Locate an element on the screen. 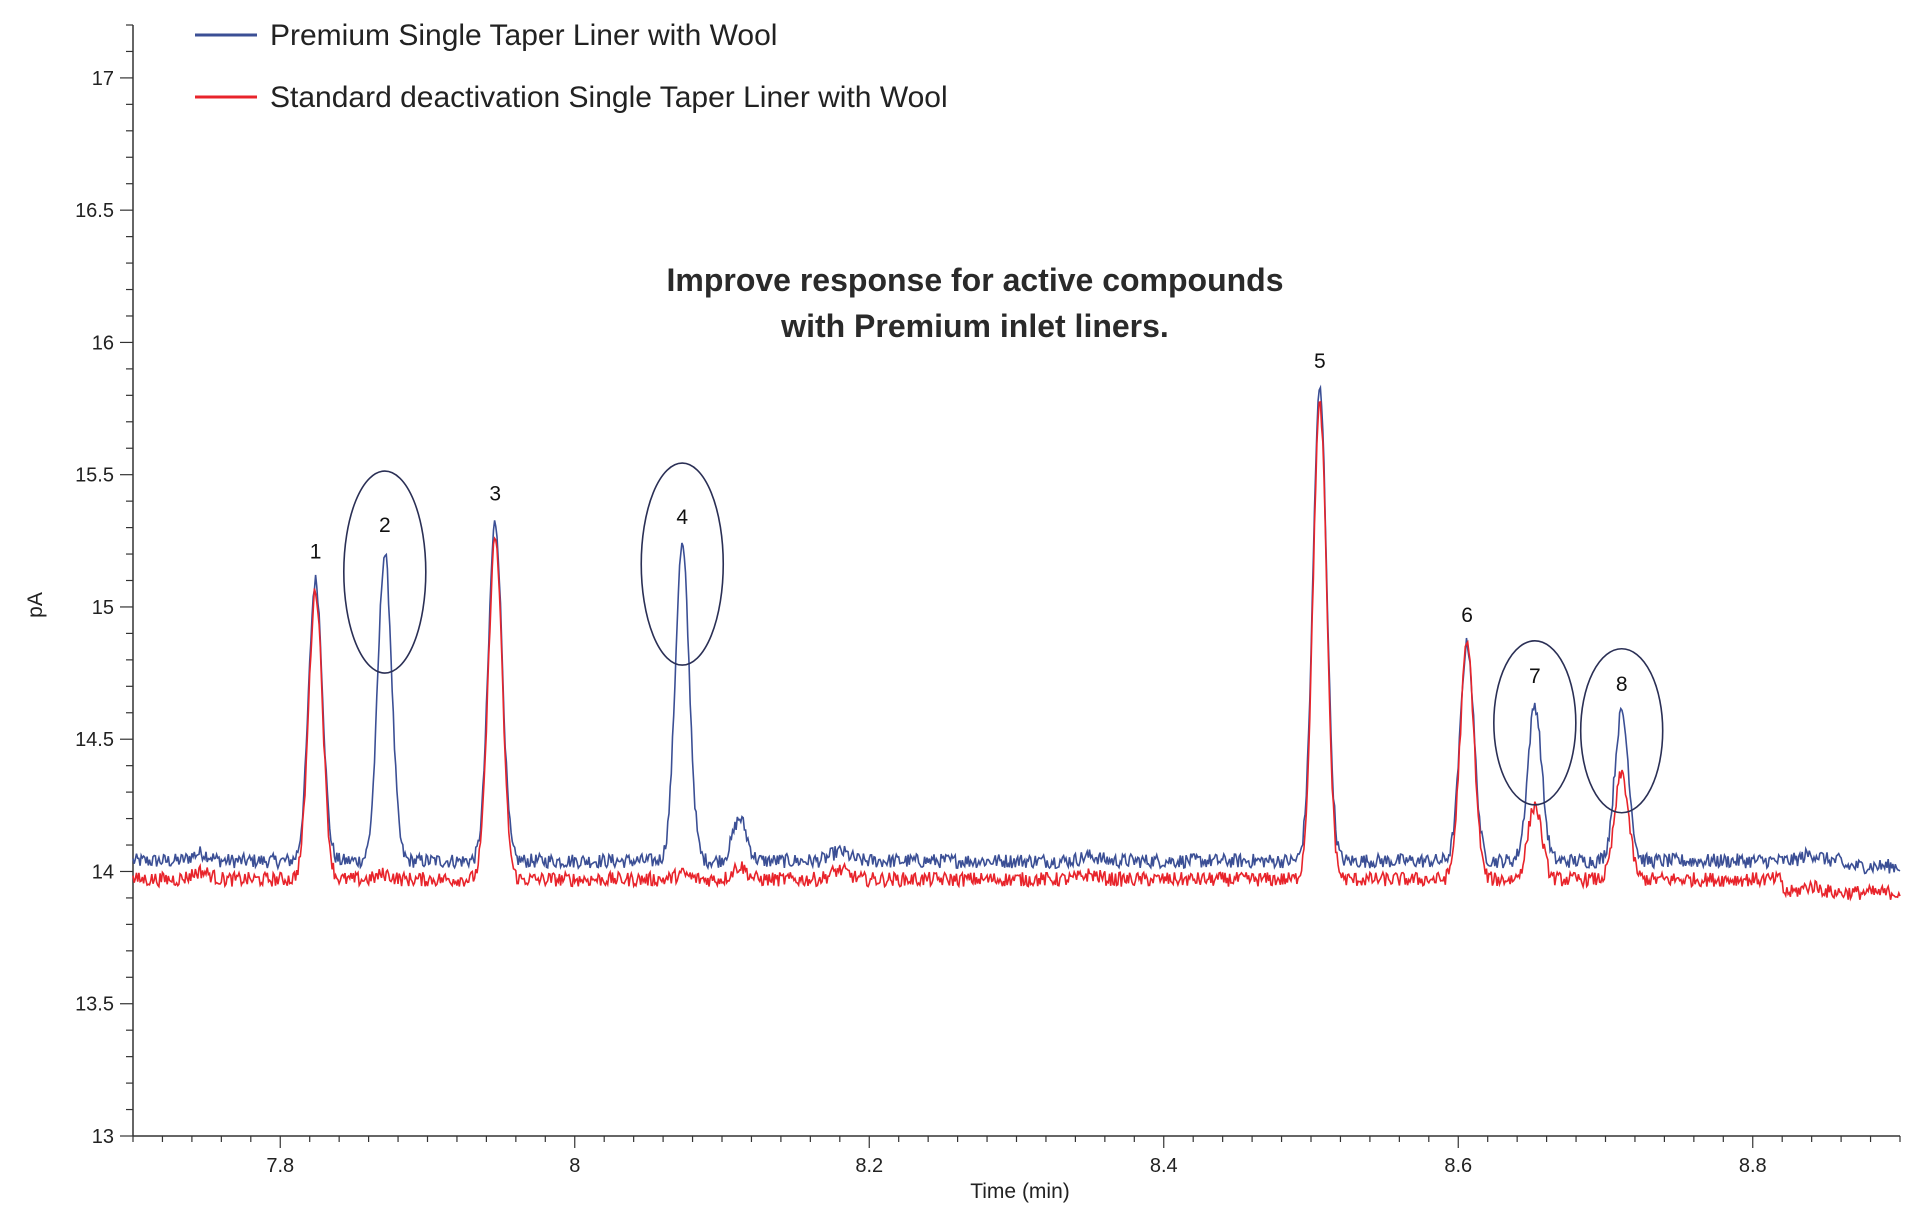  x-tick-label: 8 is located at coordinates (574, 1166).